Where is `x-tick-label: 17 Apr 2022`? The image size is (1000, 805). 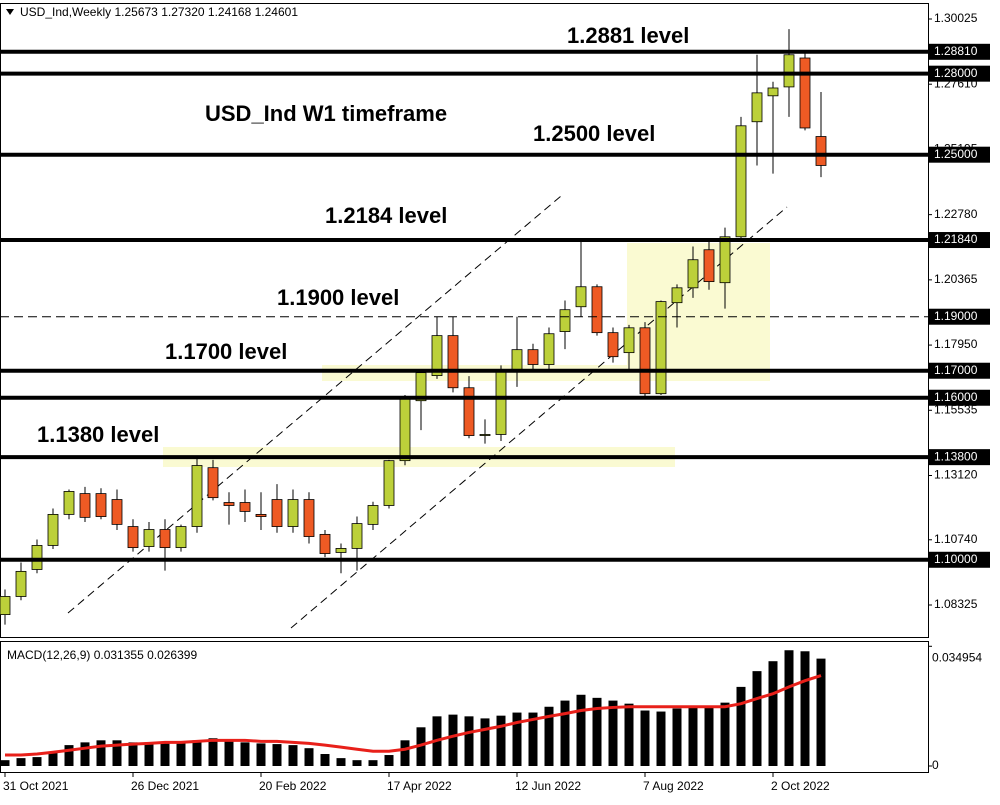
x-tick-label: 17 Apr 2022 is located at coordinates (419, 786).